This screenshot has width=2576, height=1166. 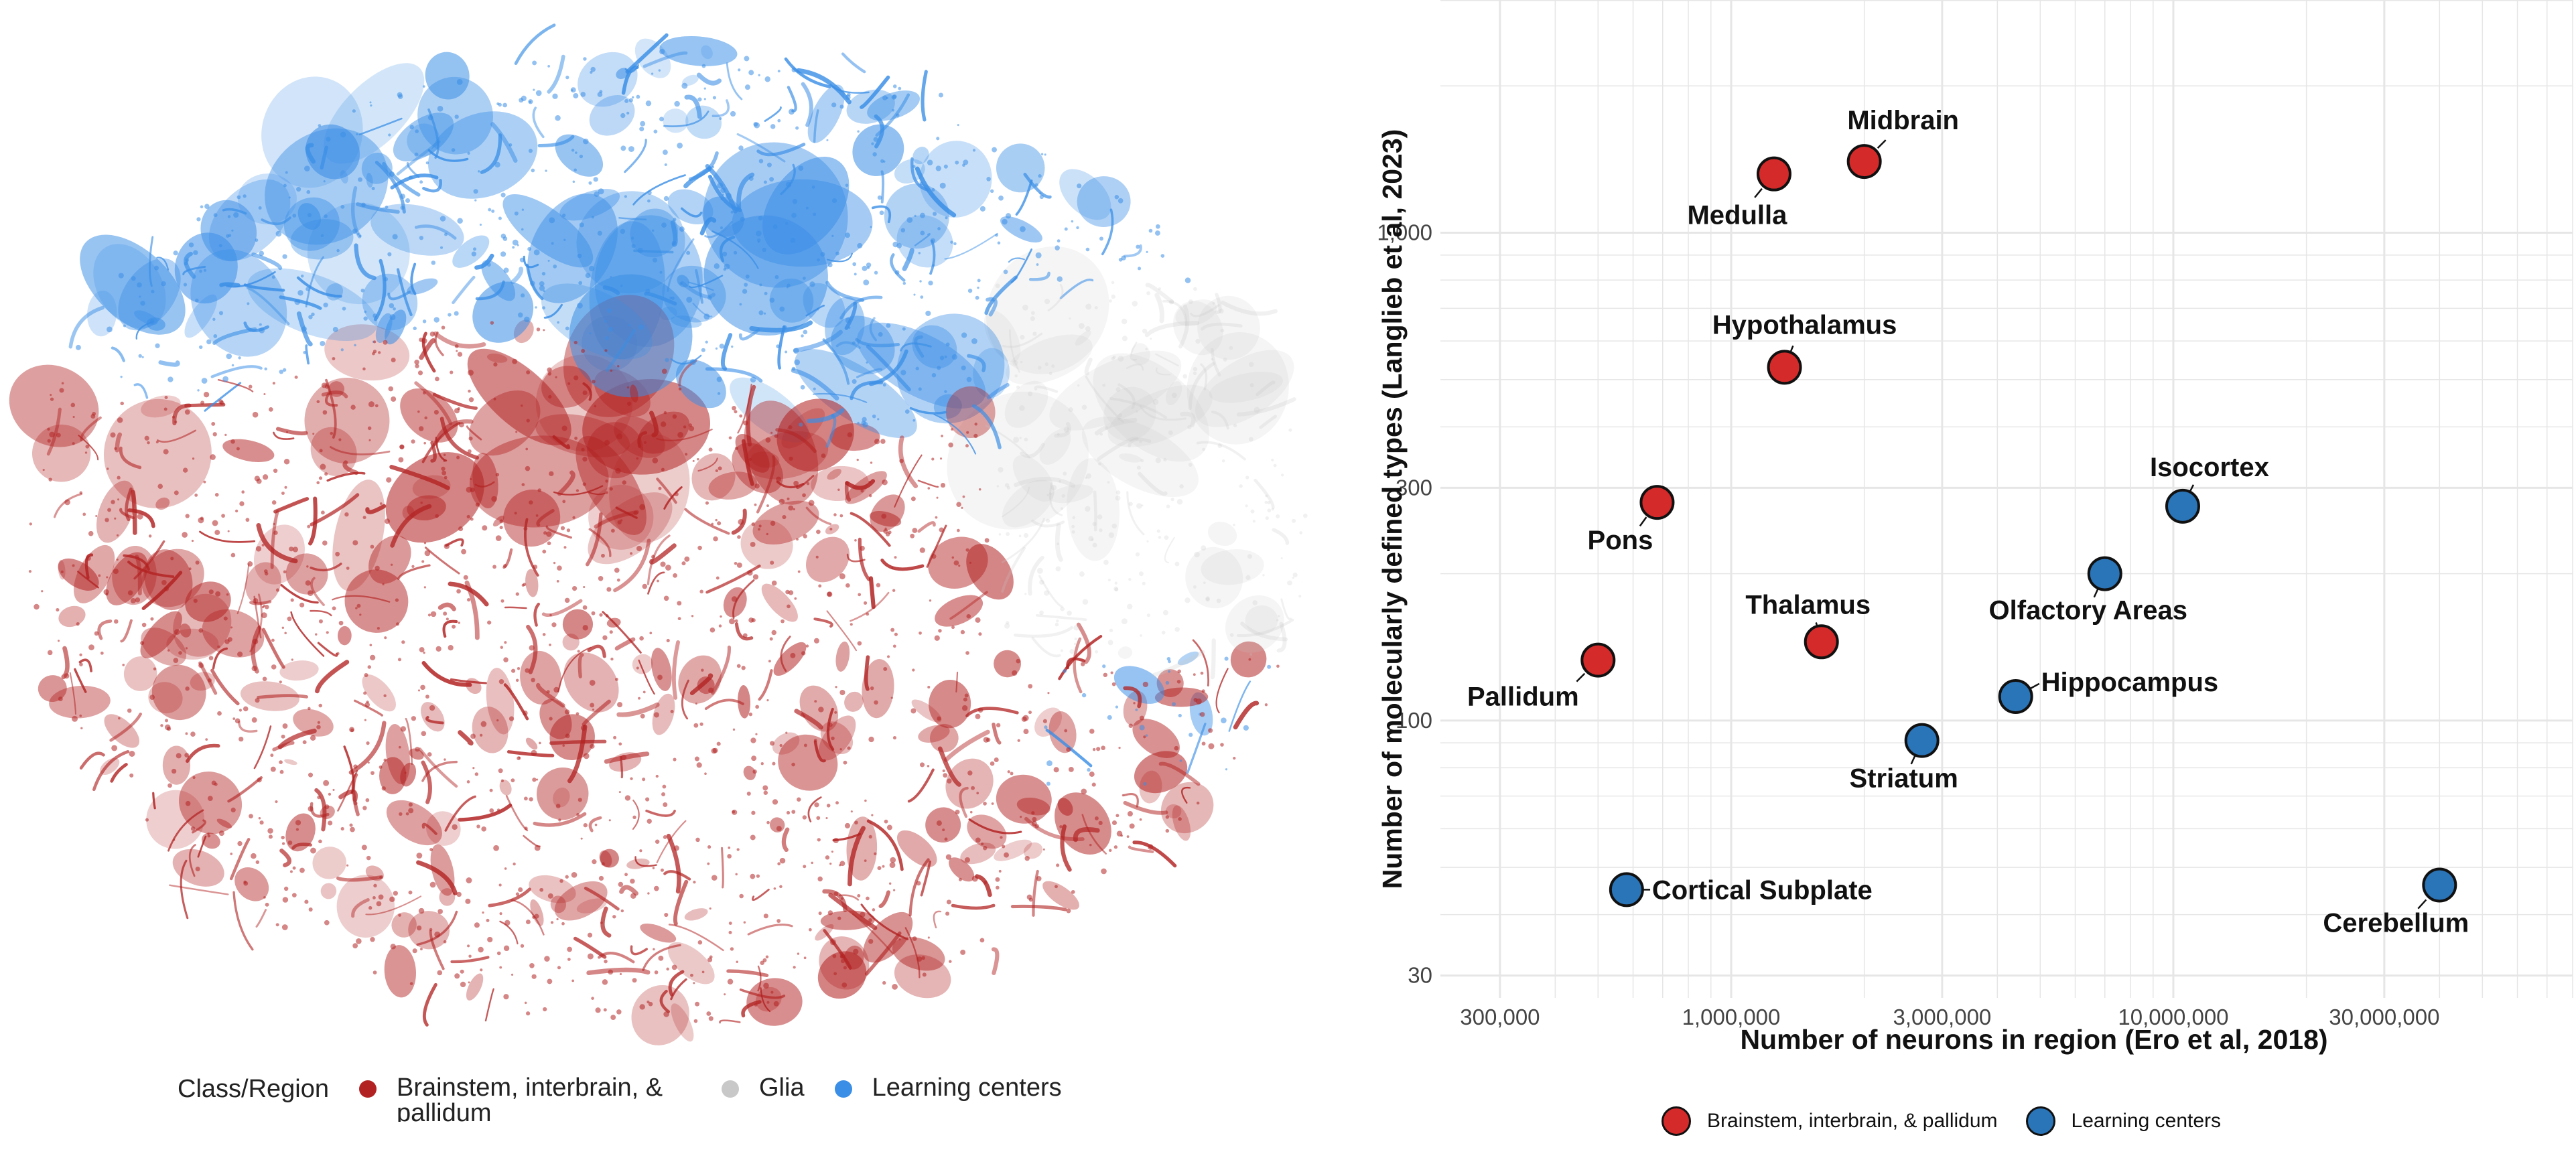 What do you see at coordinates (1620, 541) in the screenshot?
I see `point-label: Pons` at bounding box center [1620, 541].